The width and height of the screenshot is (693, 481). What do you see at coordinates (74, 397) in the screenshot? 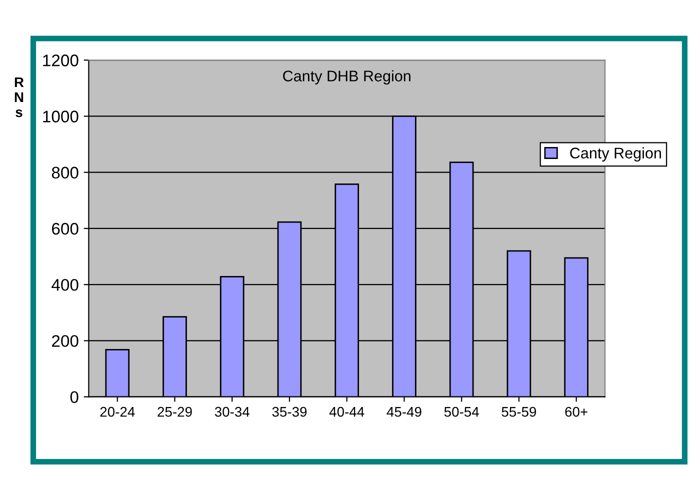
I see `y-tick-label: 0` at bounding box center [74, 397].